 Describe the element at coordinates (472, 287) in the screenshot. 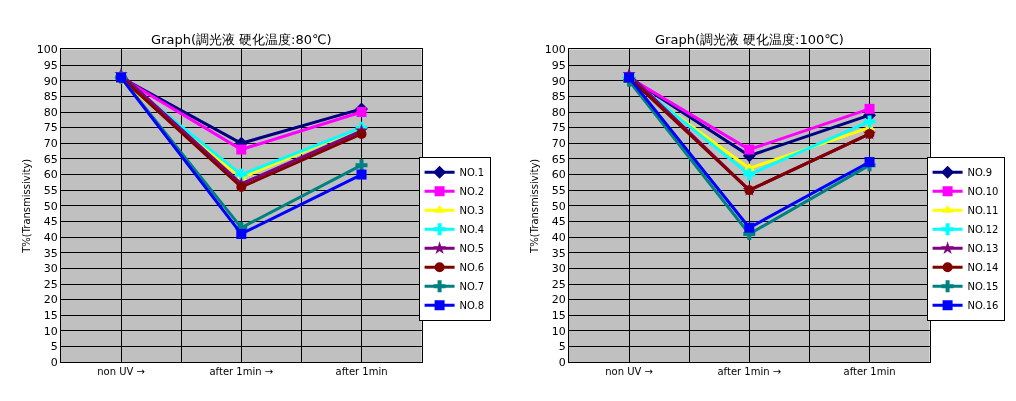

I see `legend-label: NO.7` at that location.